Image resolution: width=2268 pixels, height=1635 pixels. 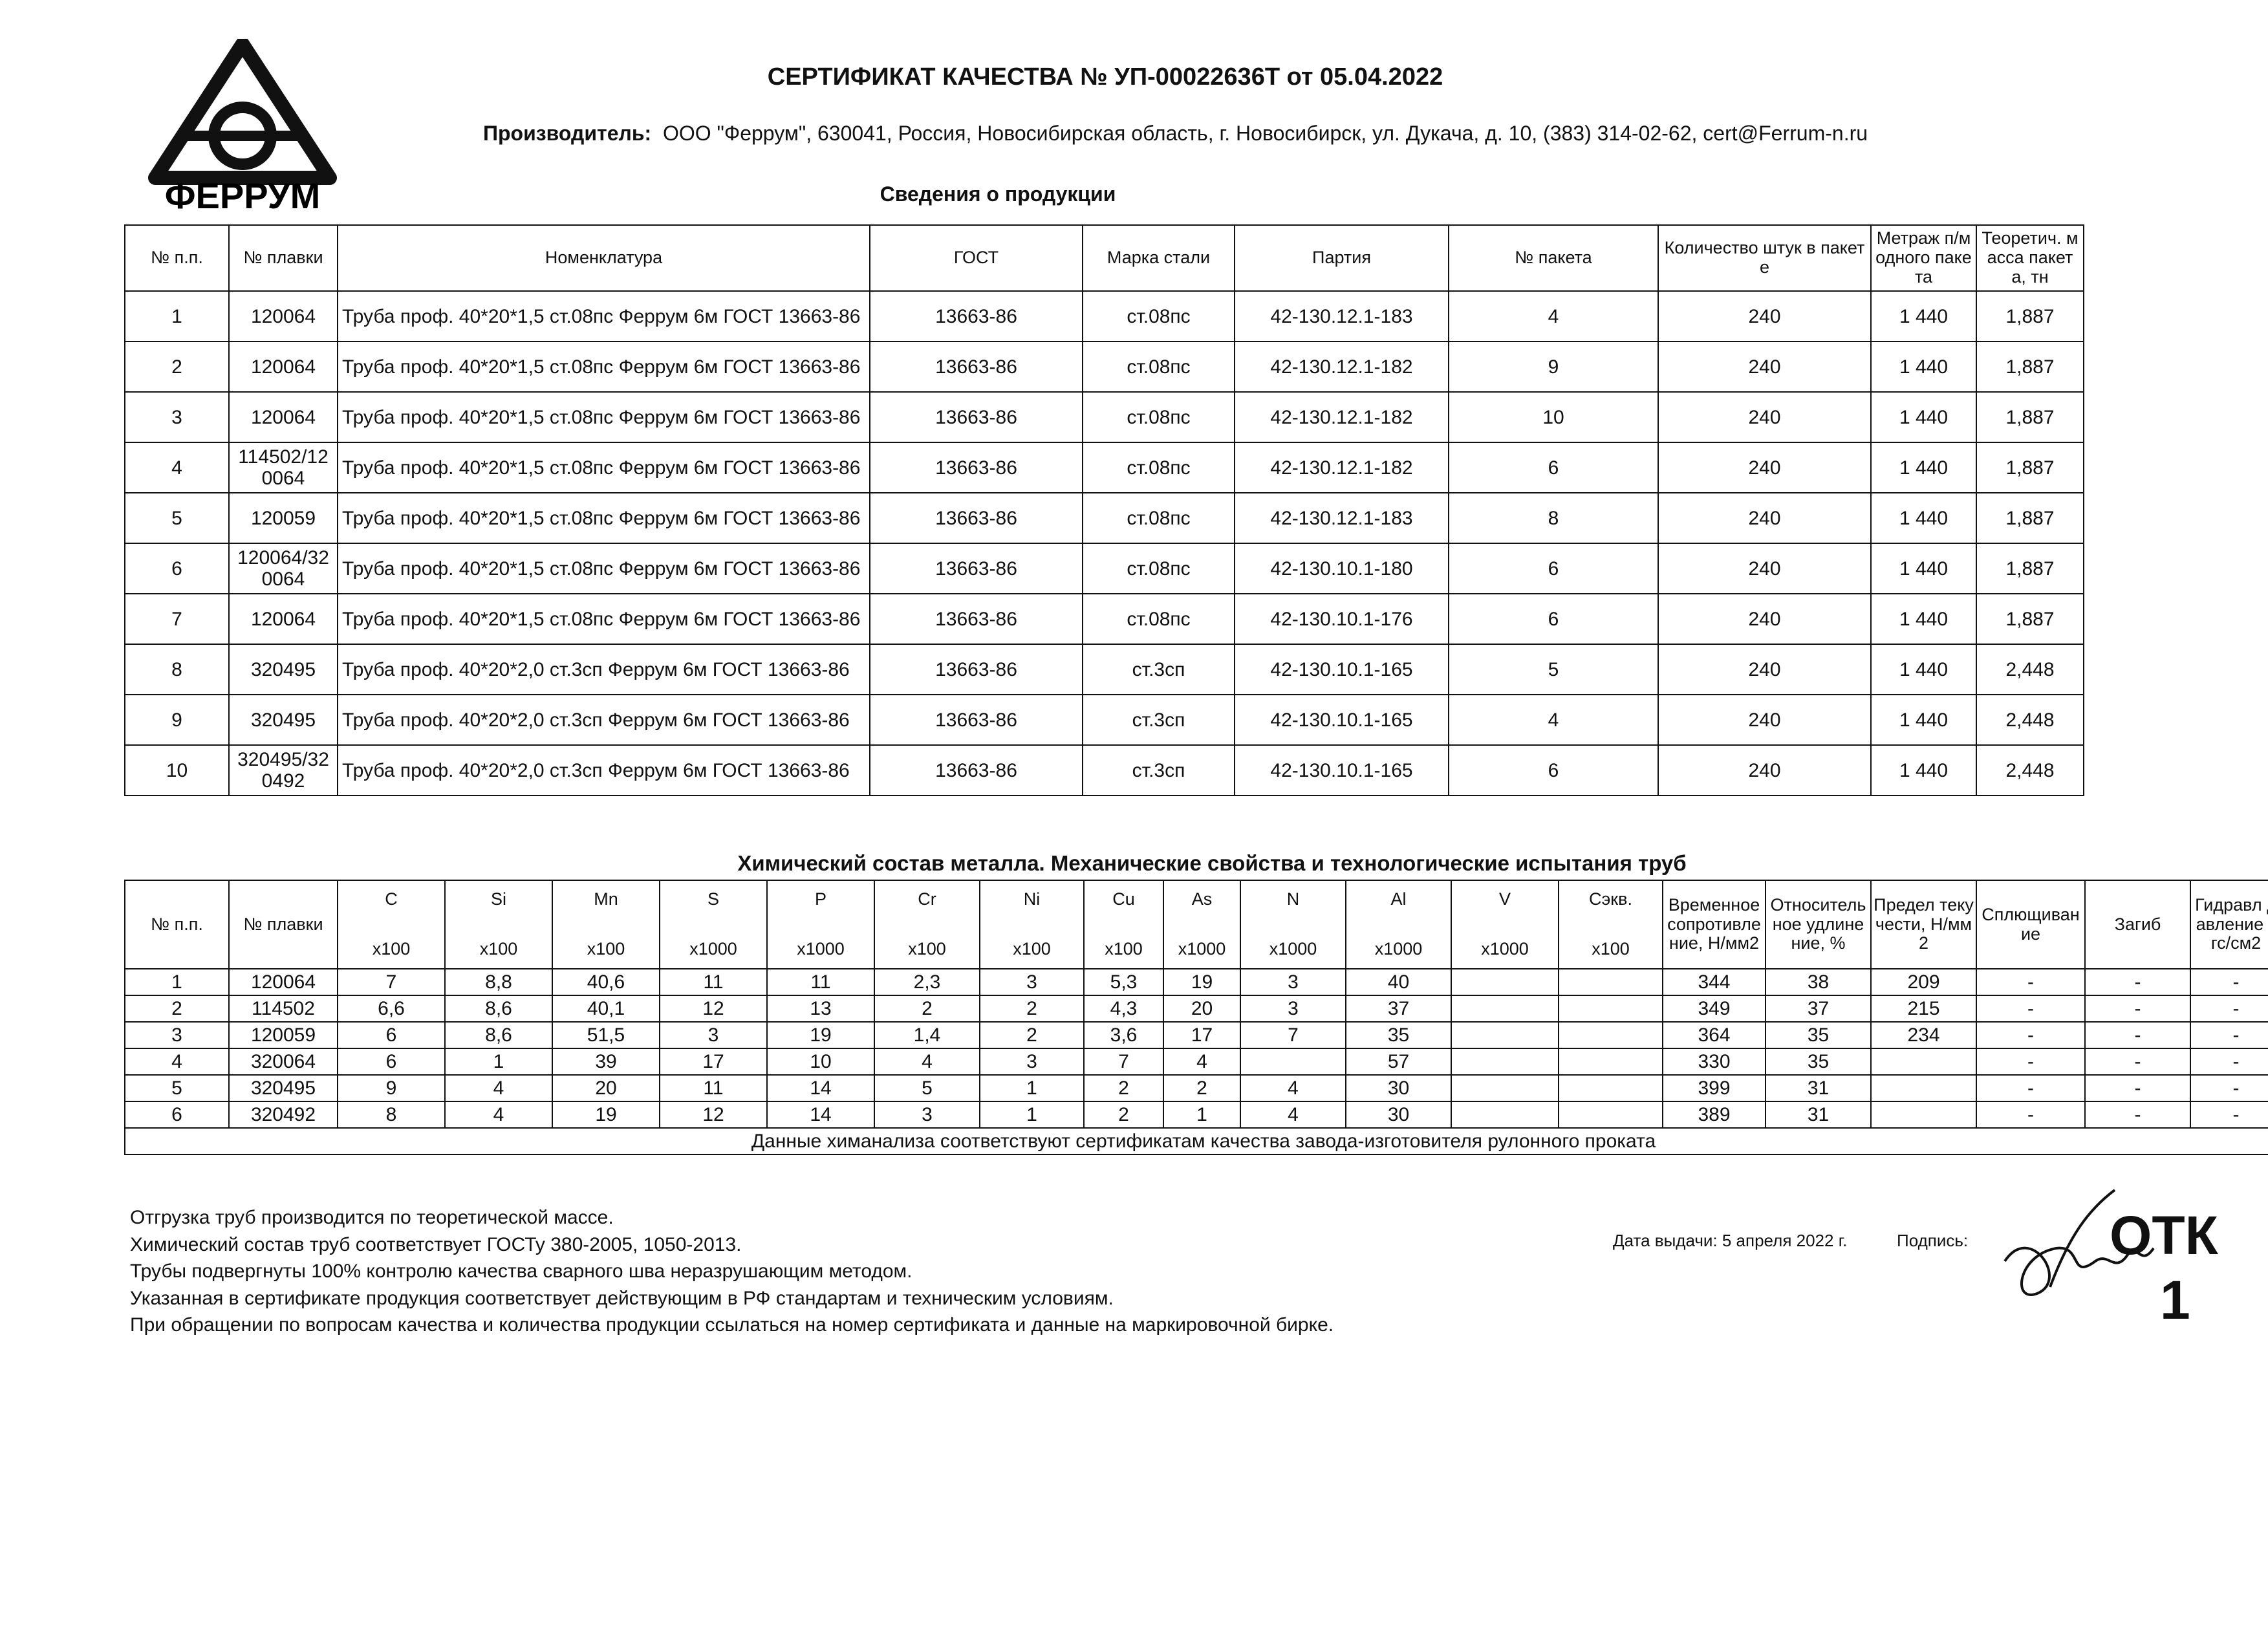 I want to click on cell: 13, so click(x=820, y=1009).